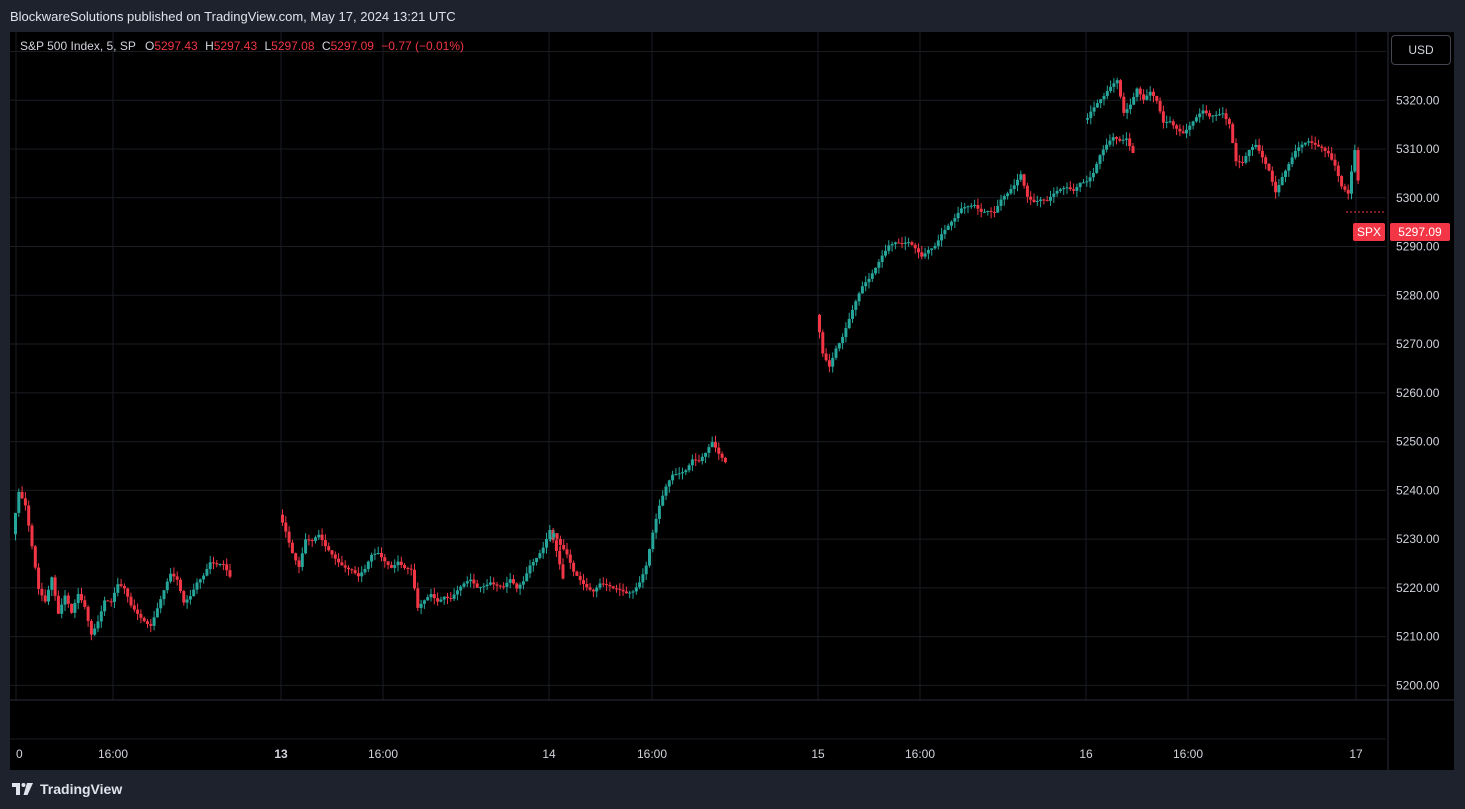 The height and width of the screenshot is (809, 1465). Describe the element at coordinates (281, 754) in the screenshot. I see `x-tick-label: 13` at that location.